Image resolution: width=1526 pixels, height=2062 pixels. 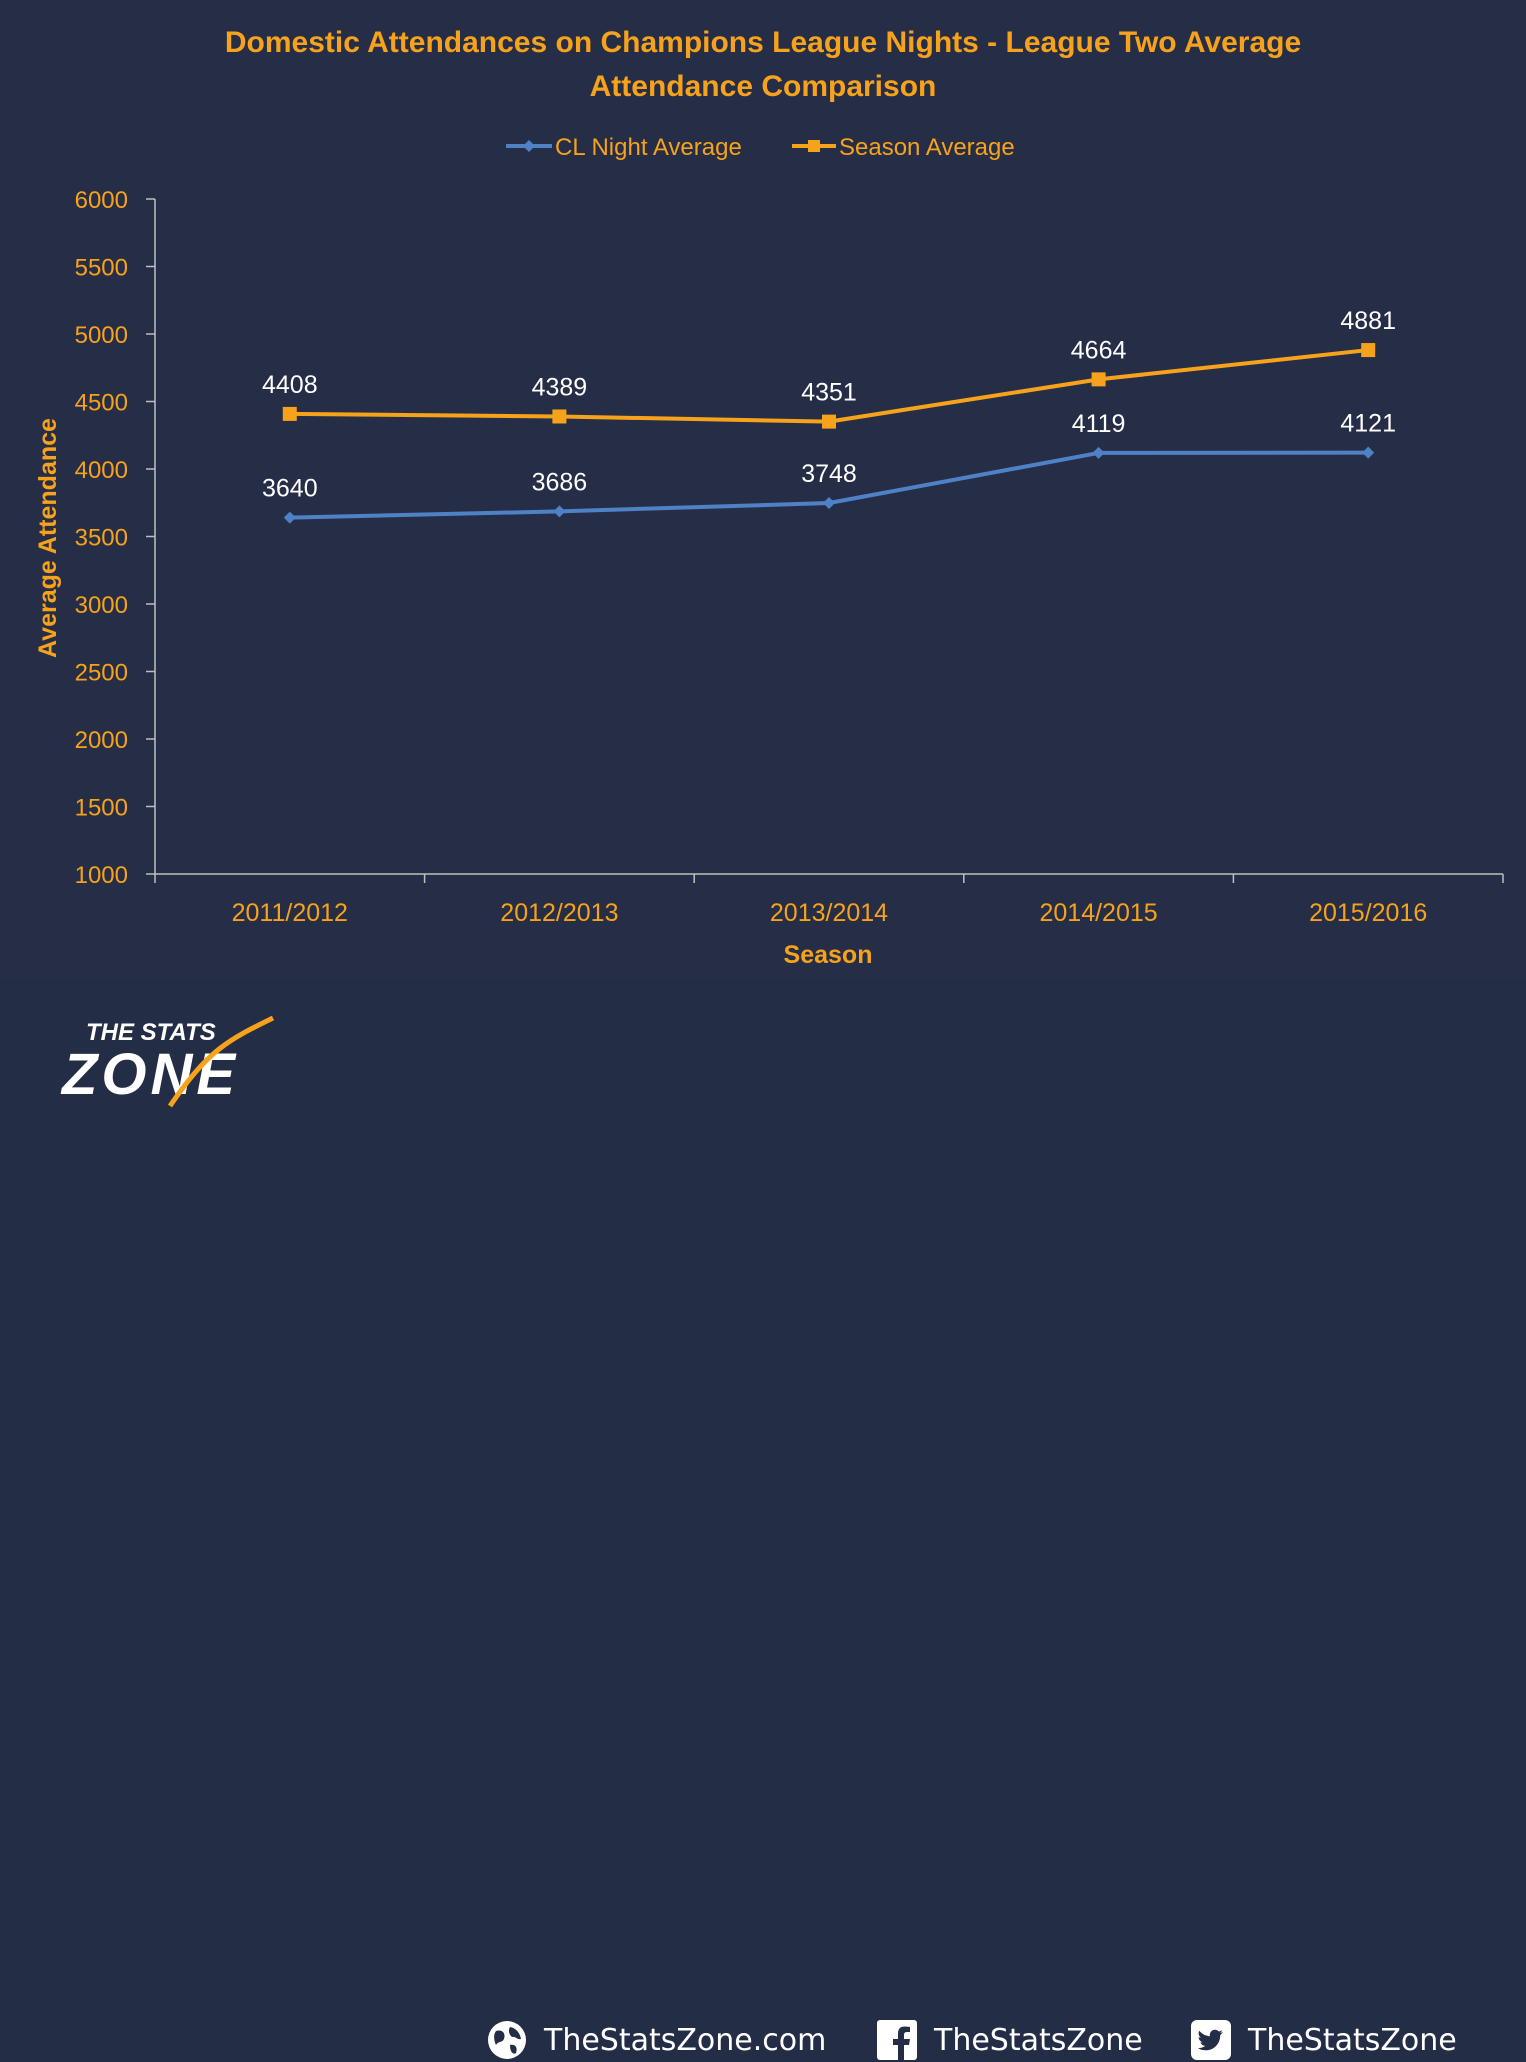 I want to click on data-label: 4121, so click(x=1368, y=424).